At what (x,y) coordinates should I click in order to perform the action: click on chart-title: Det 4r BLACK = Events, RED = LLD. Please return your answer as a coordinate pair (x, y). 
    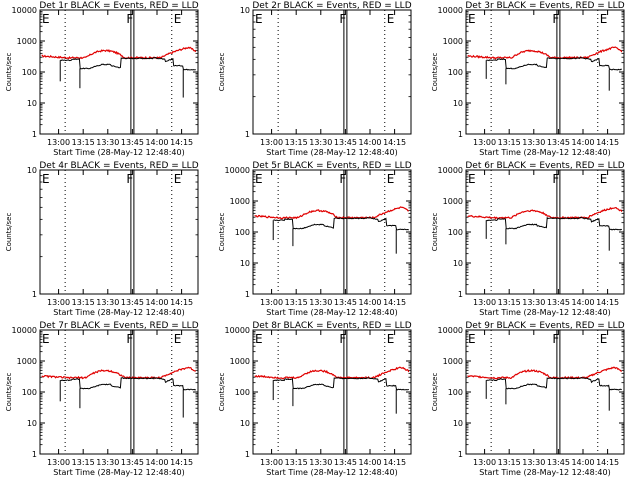
    Looking at the image, I should click on (118, 166).